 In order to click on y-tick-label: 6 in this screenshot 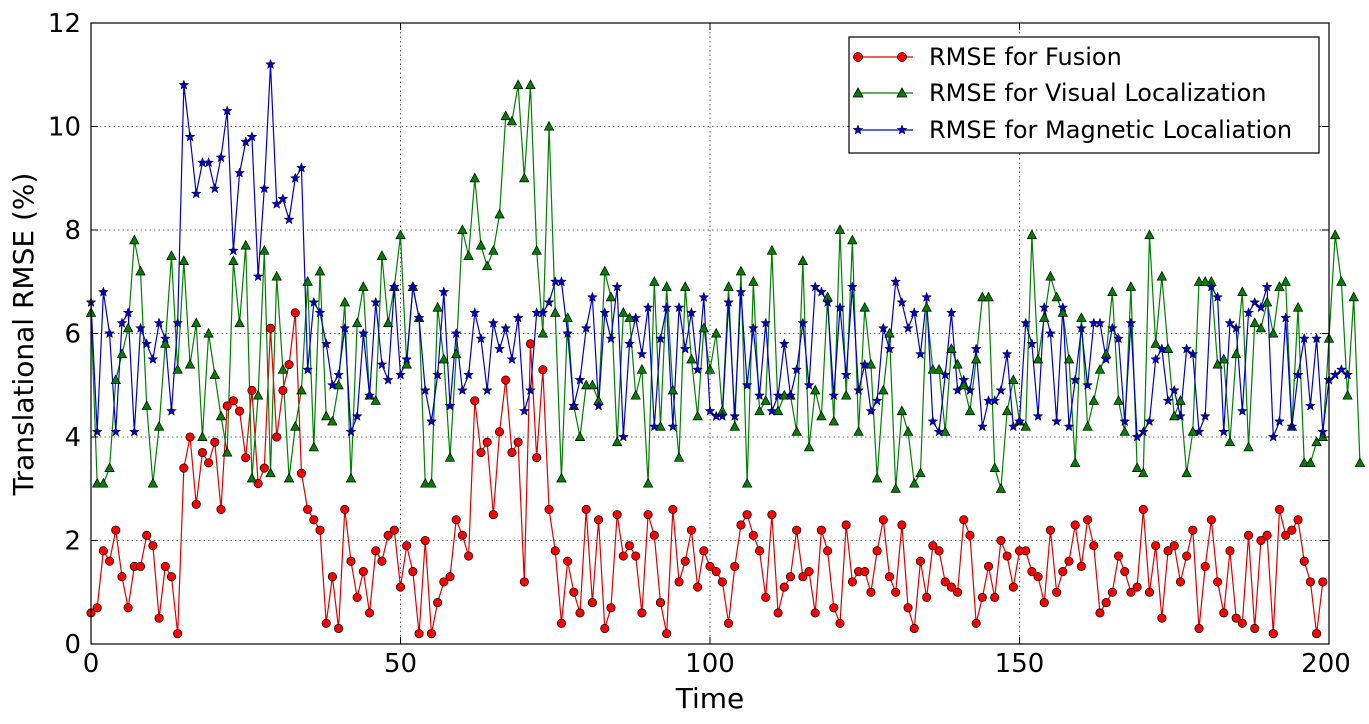, I will do `click(72, 335)`.